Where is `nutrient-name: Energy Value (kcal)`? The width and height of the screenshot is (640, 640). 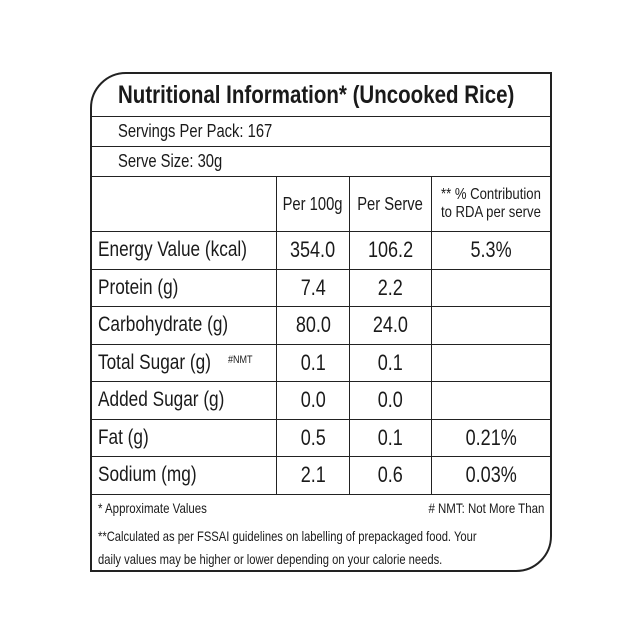
nutrient-name: Energy Value (kcal) is located at coordinates (172, 250).